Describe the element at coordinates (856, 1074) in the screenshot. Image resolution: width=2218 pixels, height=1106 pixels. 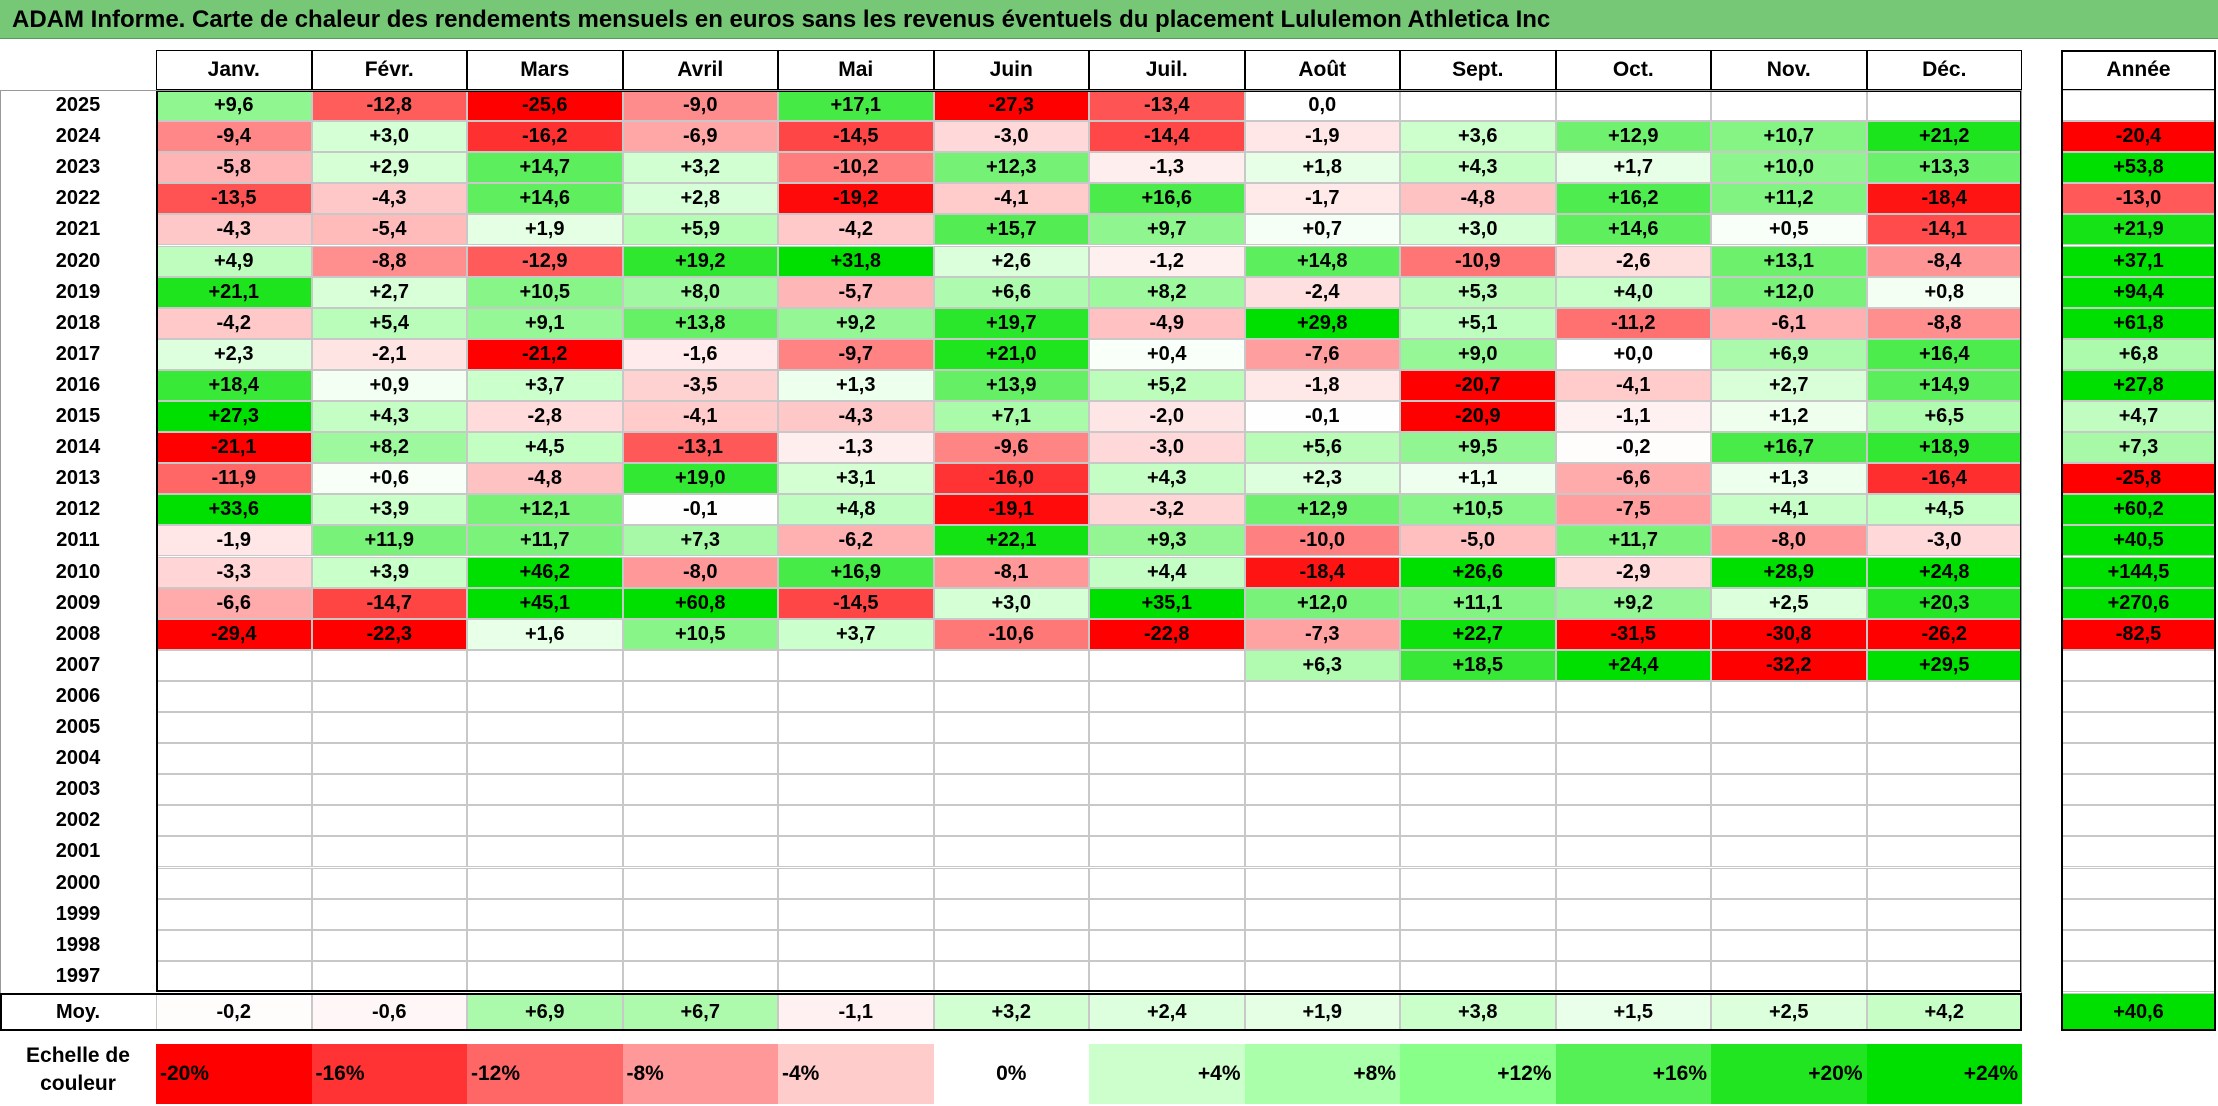
I see `color-scale-swatch: -4%` at that location.